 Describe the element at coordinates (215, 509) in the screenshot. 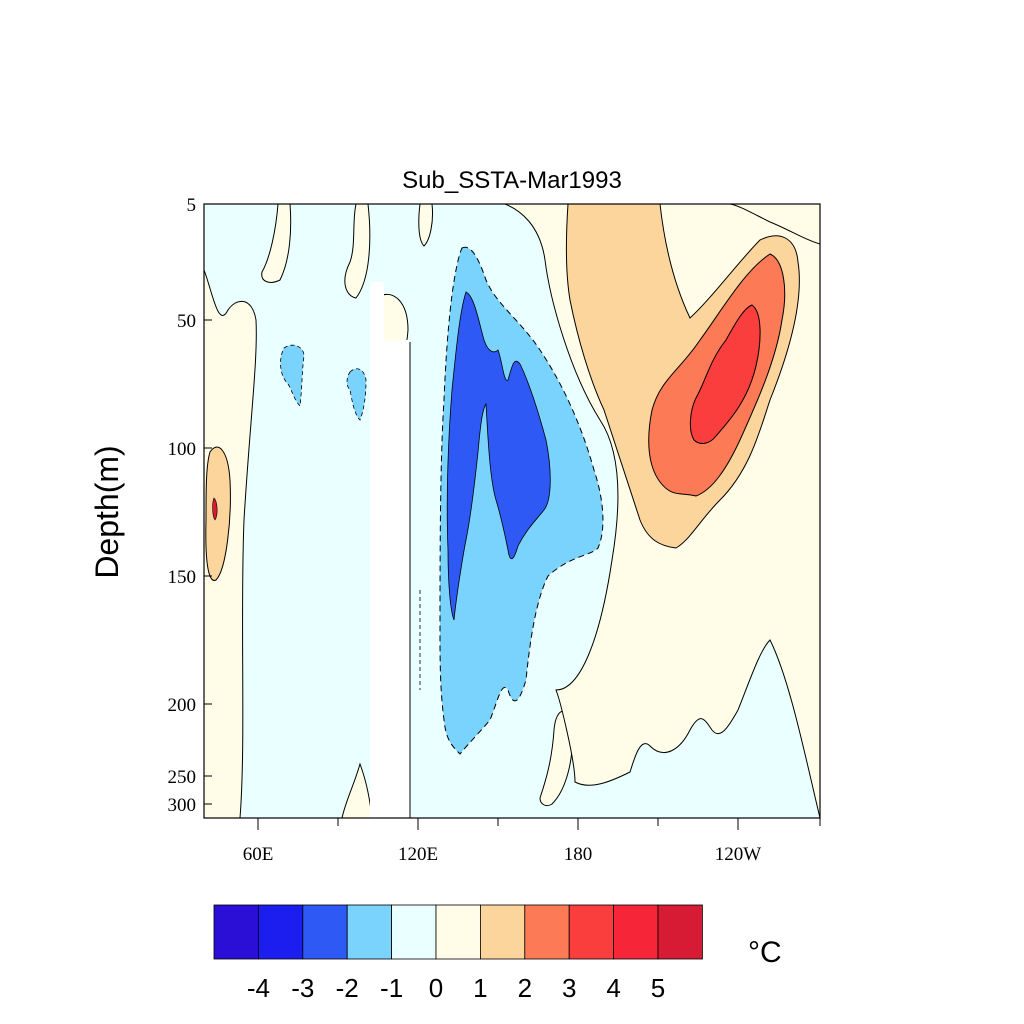

I see `region-west-red-spot` at that location.